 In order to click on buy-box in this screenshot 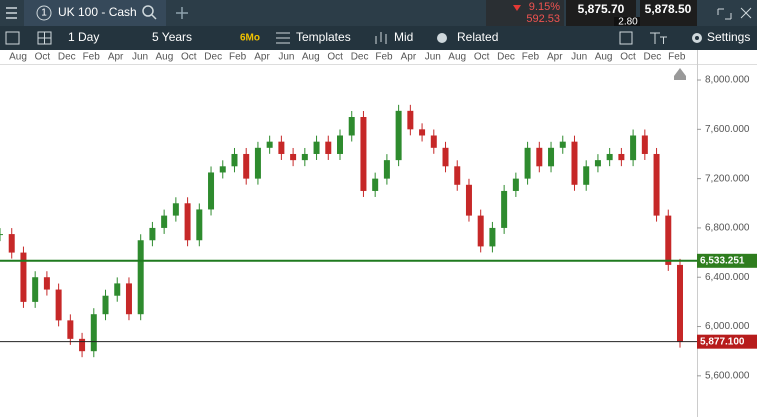, I will do `click(668, 13)`.